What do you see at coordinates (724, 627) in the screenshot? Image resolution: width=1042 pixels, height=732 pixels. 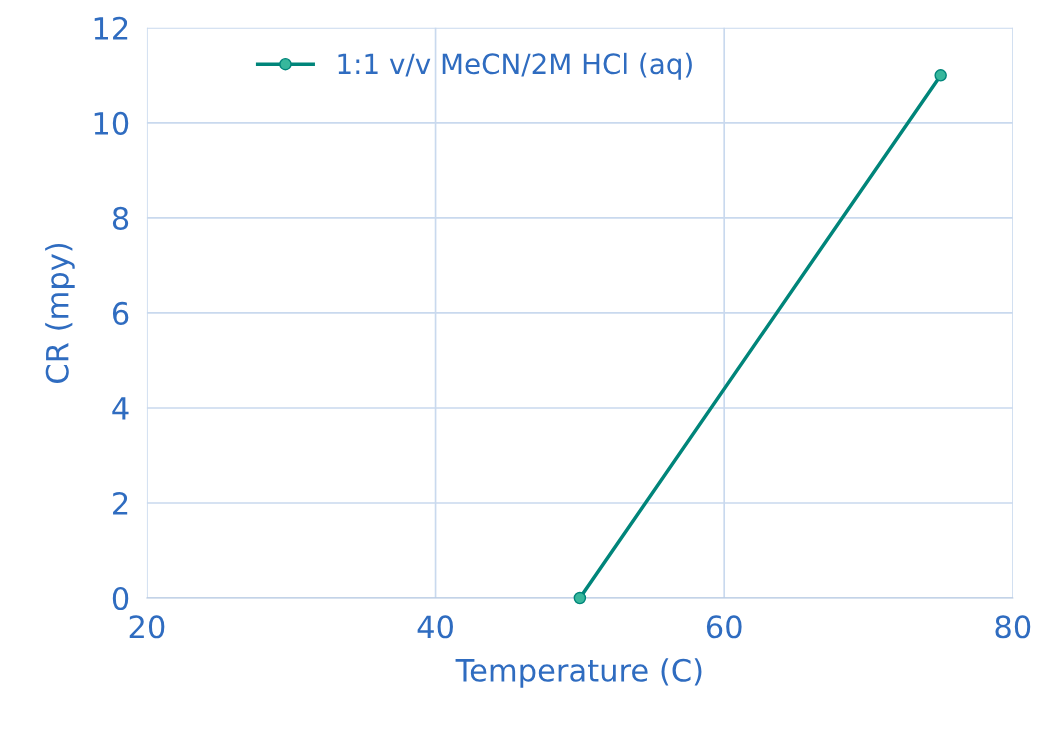 I see `x-tick-label: 60` at bounding box center [724, 627].